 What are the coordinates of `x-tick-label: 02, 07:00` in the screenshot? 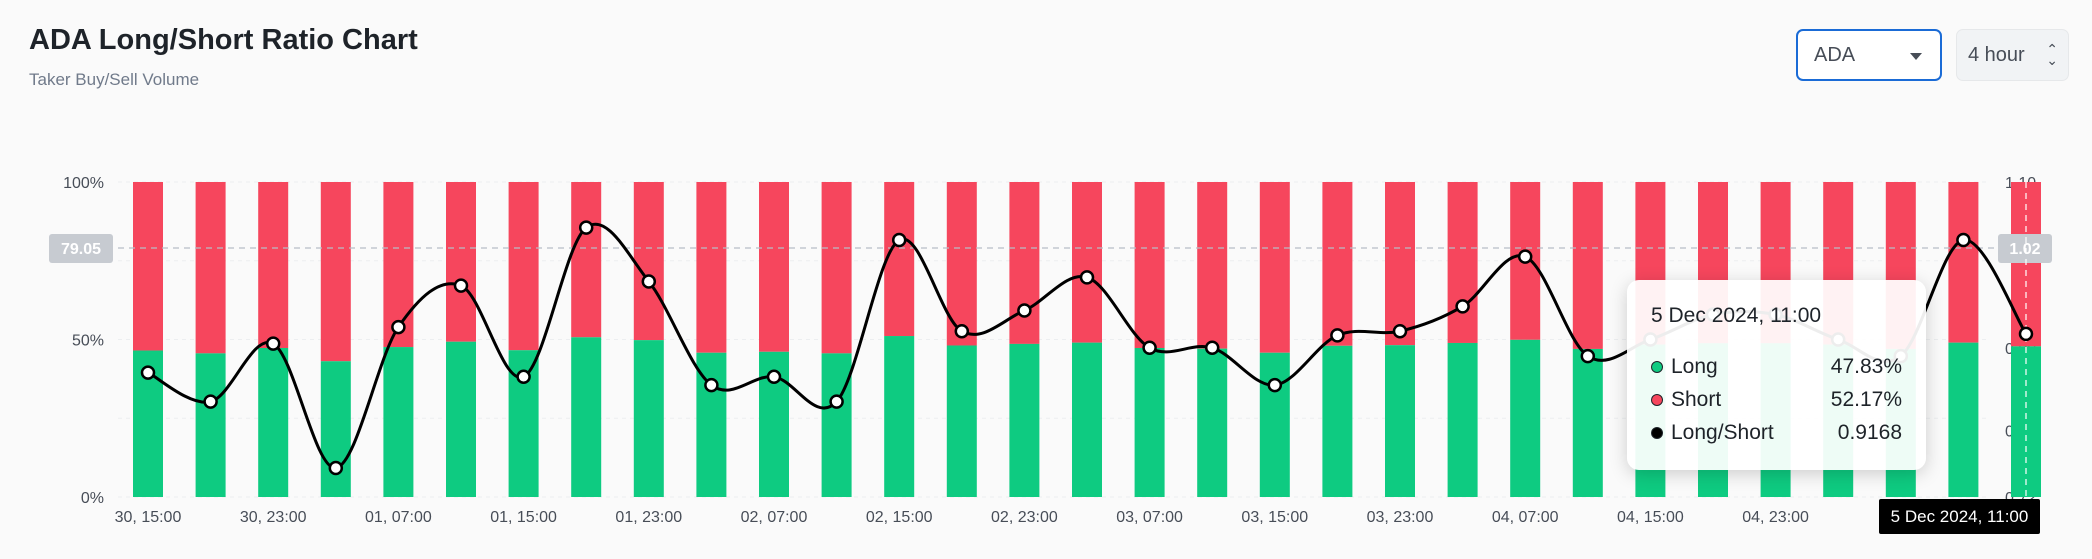 It's located at (774, 517).